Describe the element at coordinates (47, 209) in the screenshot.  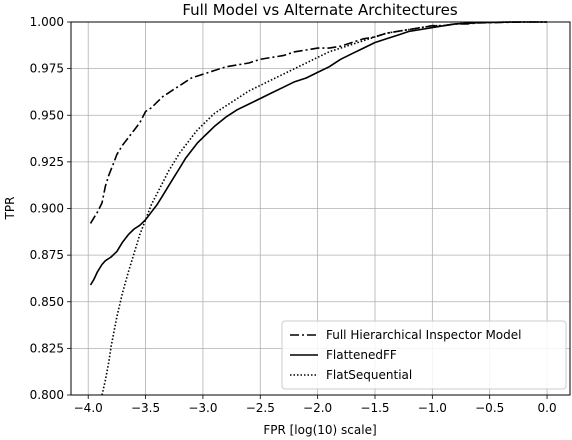
I see `y-tick-label: 0.900` at that location.